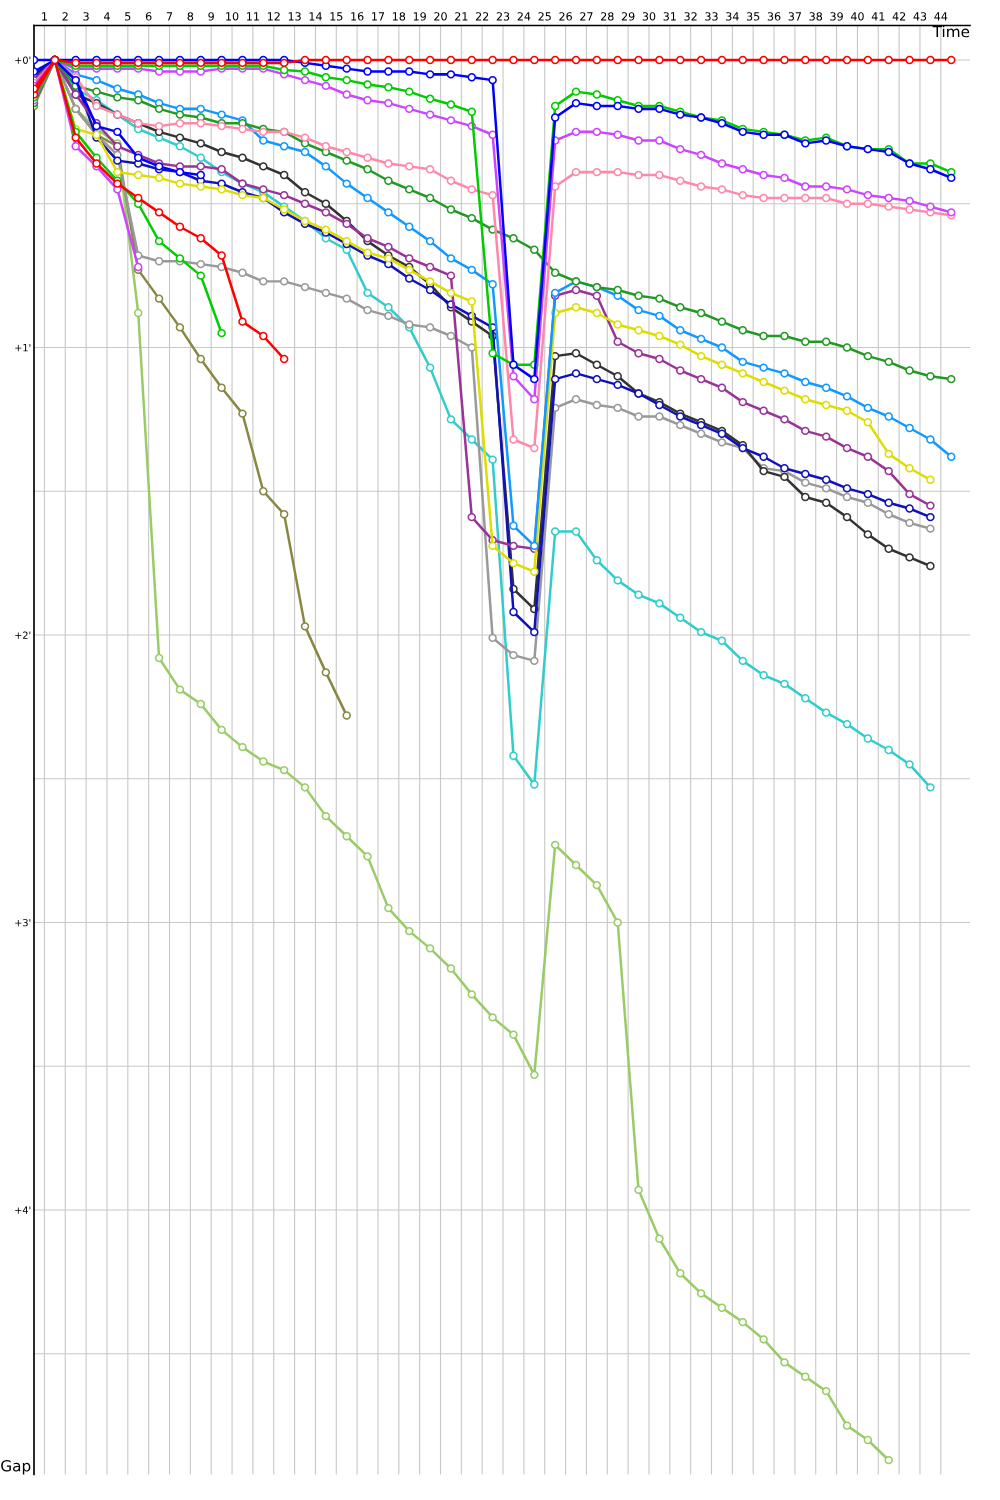  I want to click on x-tick-label: 35, so click(753, 16).